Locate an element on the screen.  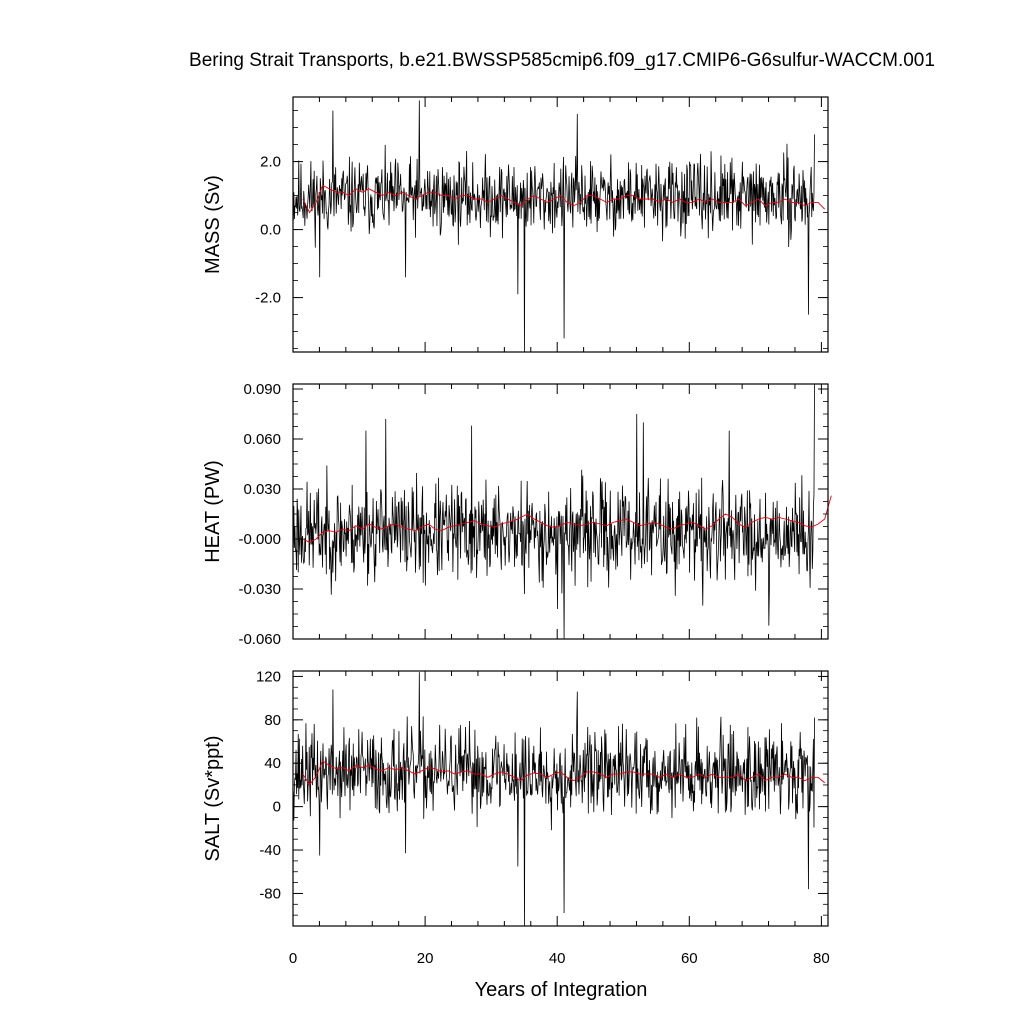
y-tick-label: 0 is located at coordinates (277, 807).